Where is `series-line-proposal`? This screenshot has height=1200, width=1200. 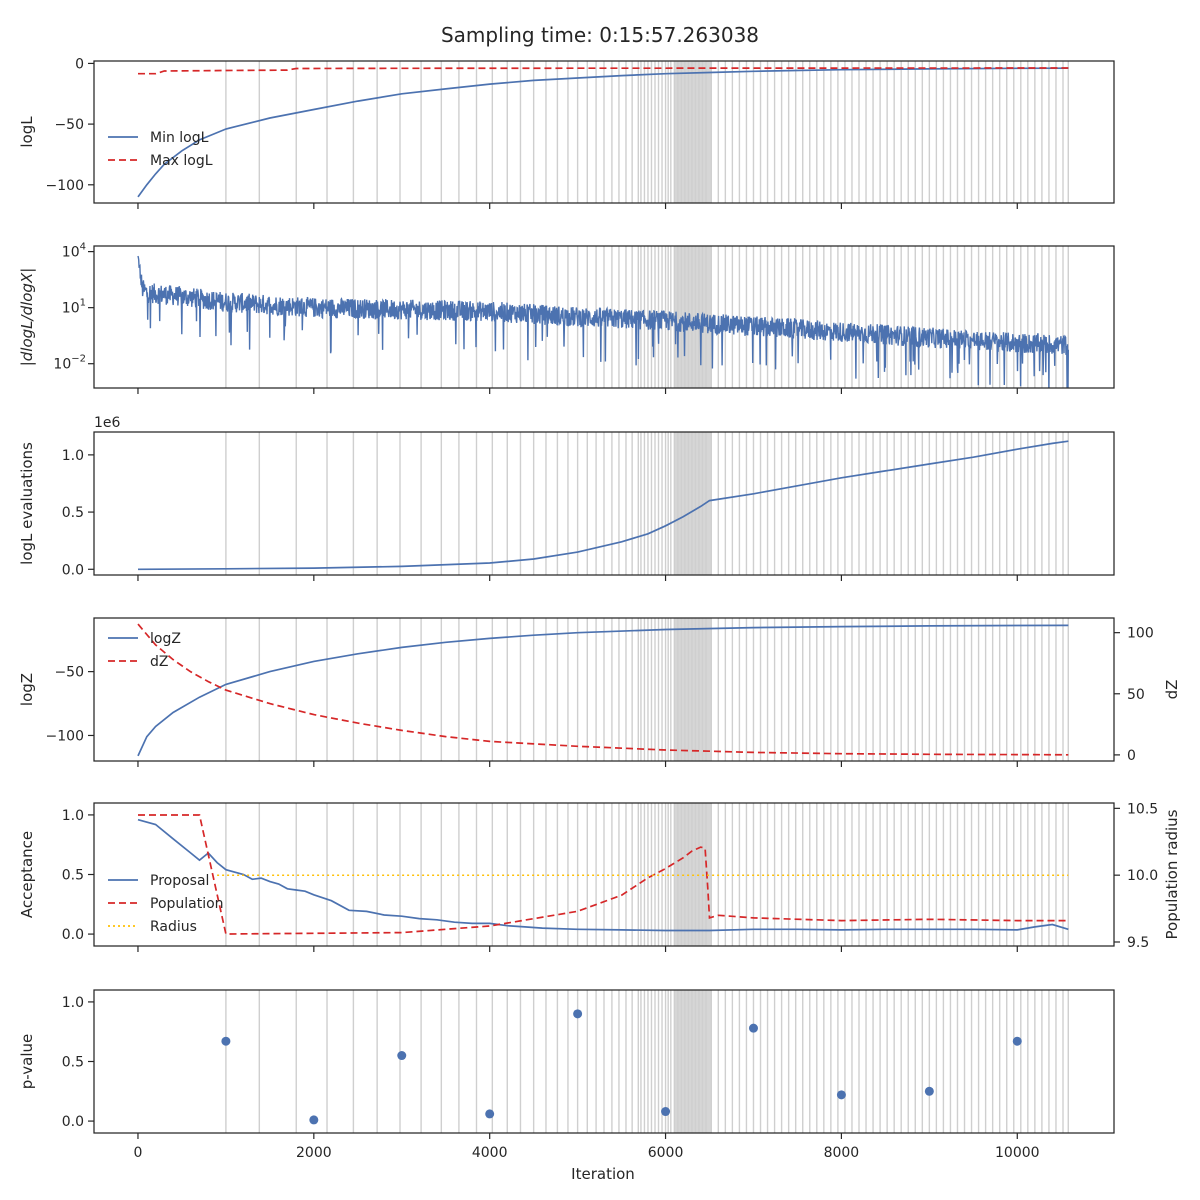
series-line-proposal is located at coordinates (603, 875).